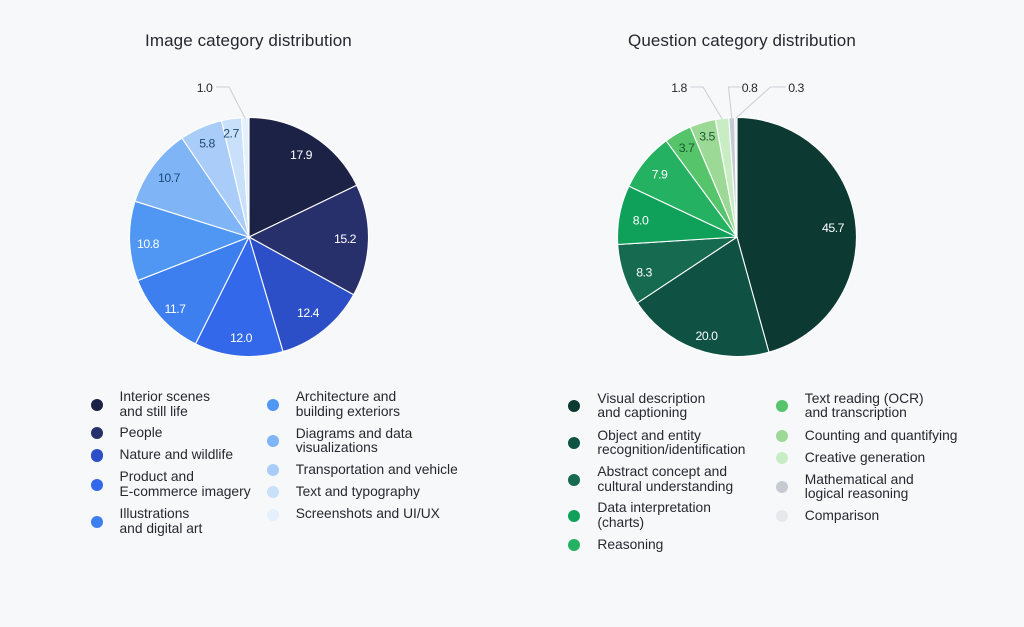 The width and height of the screenshot is (1024, 627). What do you see at coordinates (644, 272) in the screenshot?
I see `svg-text: 8.3` at bounding box center [644, 272].